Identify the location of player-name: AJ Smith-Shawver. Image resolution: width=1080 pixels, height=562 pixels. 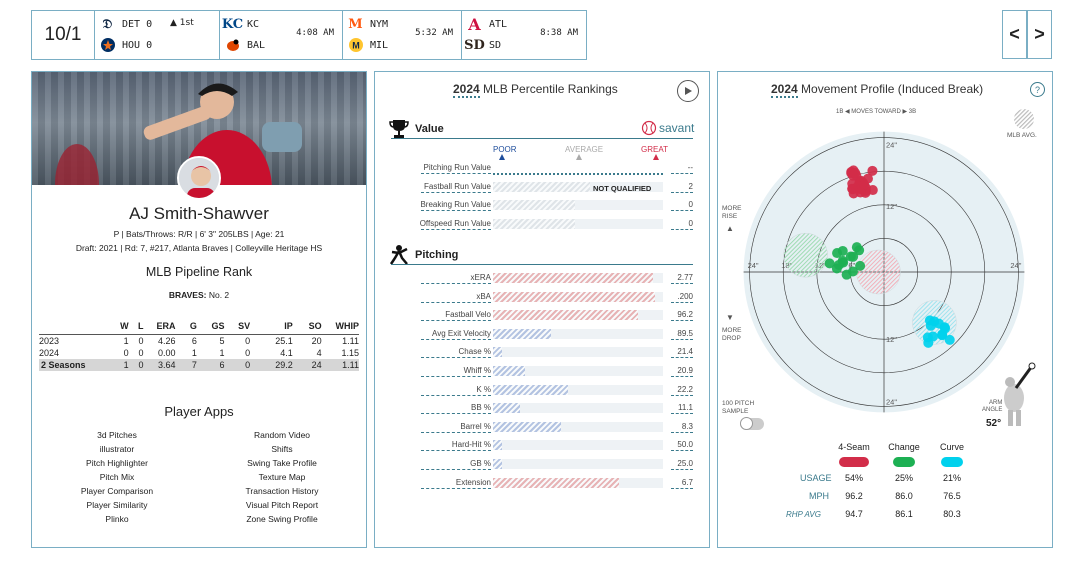
(199, 213).